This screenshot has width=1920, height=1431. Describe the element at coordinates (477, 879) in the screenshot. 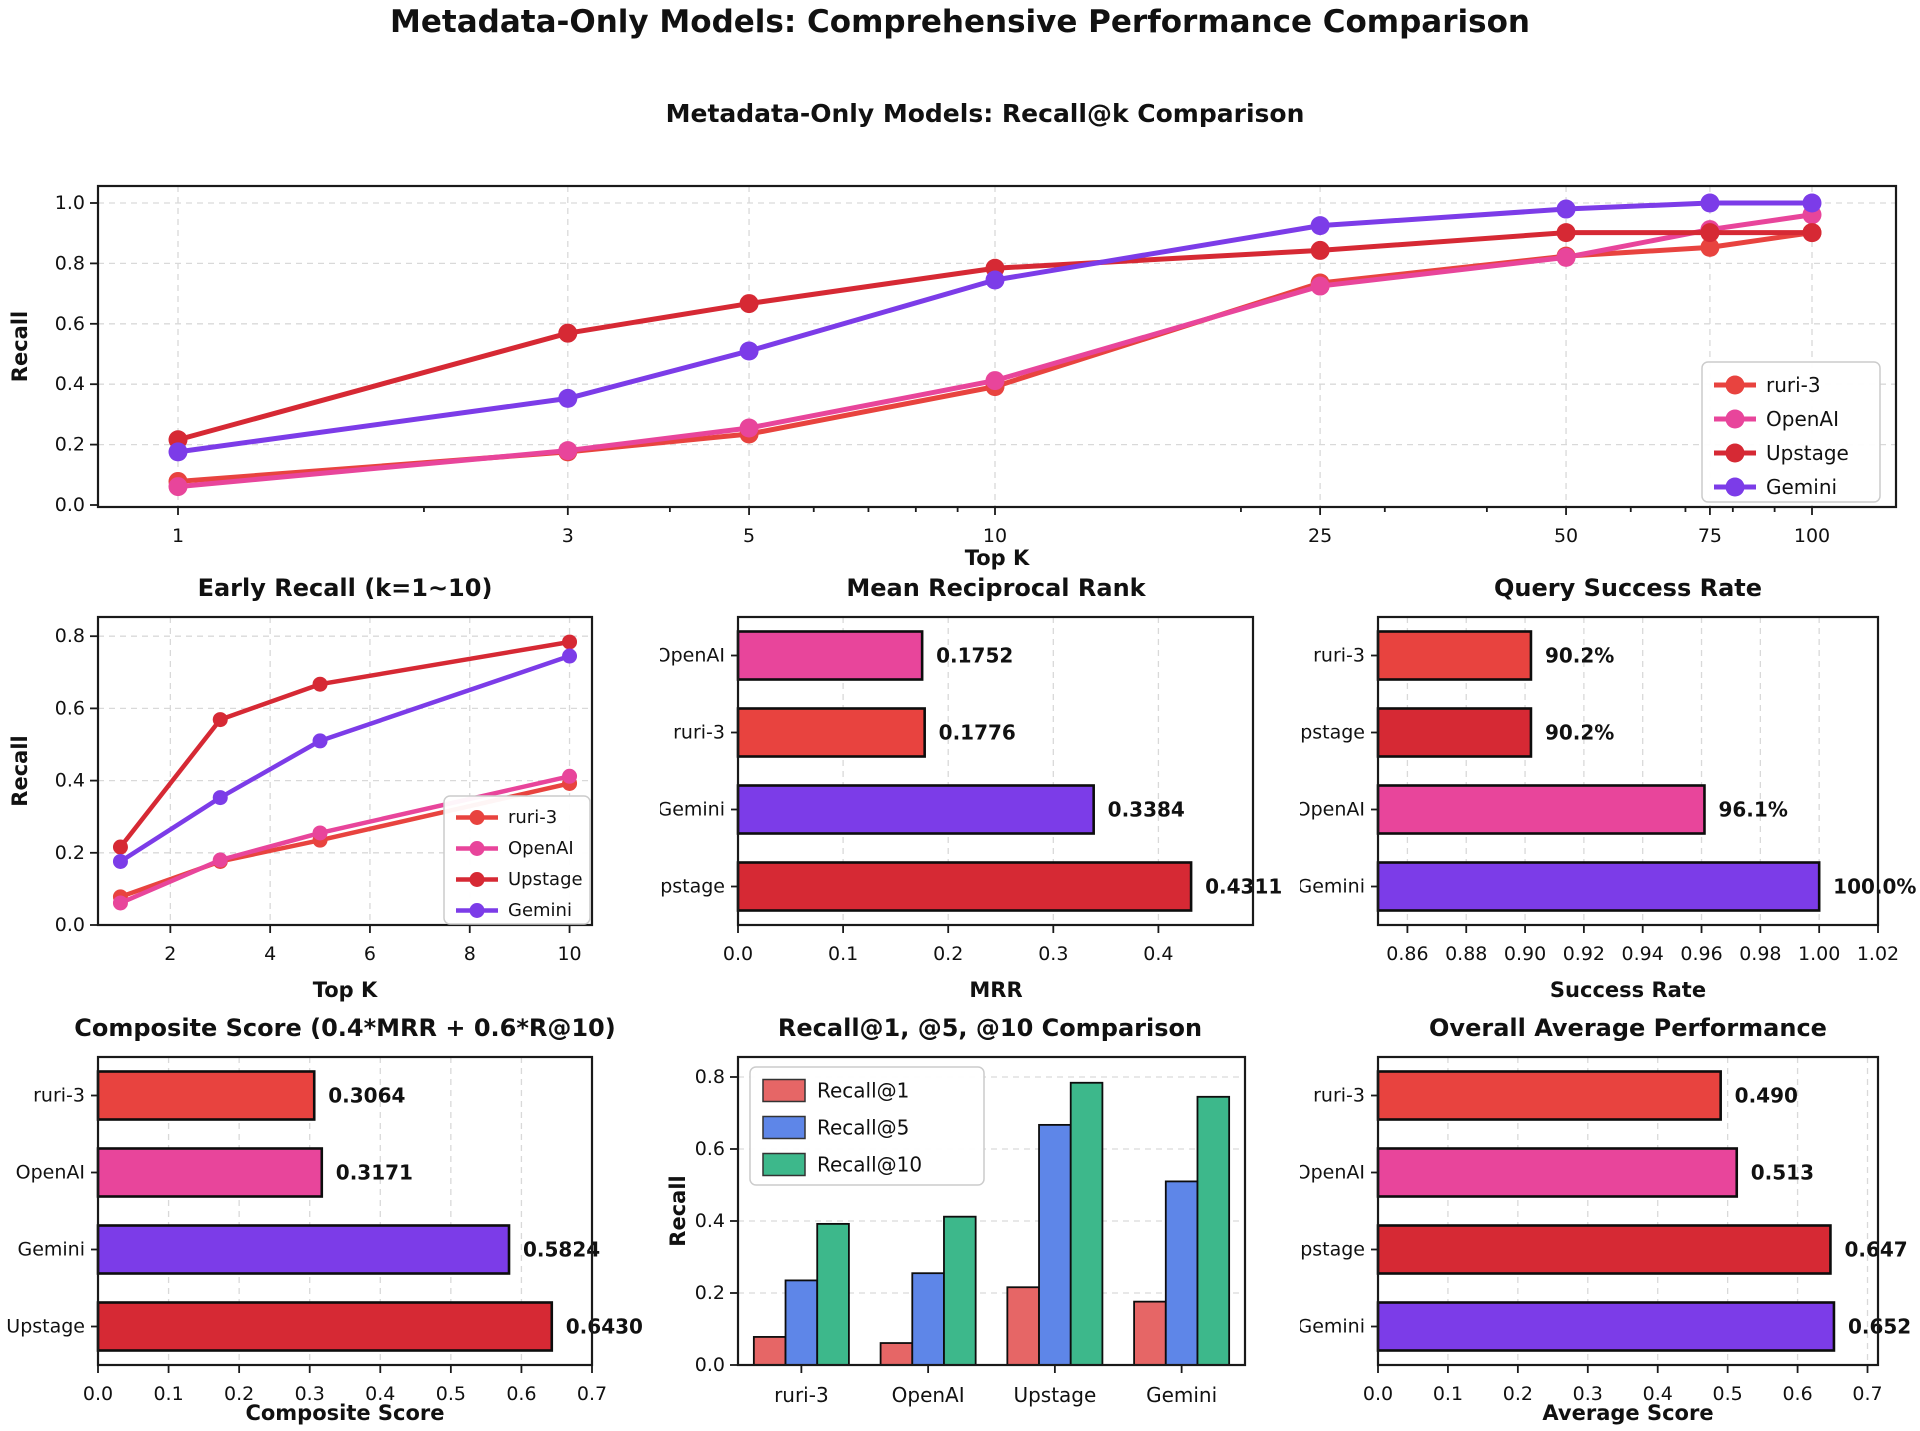

I see `legend-marker-Upstage` at that location.